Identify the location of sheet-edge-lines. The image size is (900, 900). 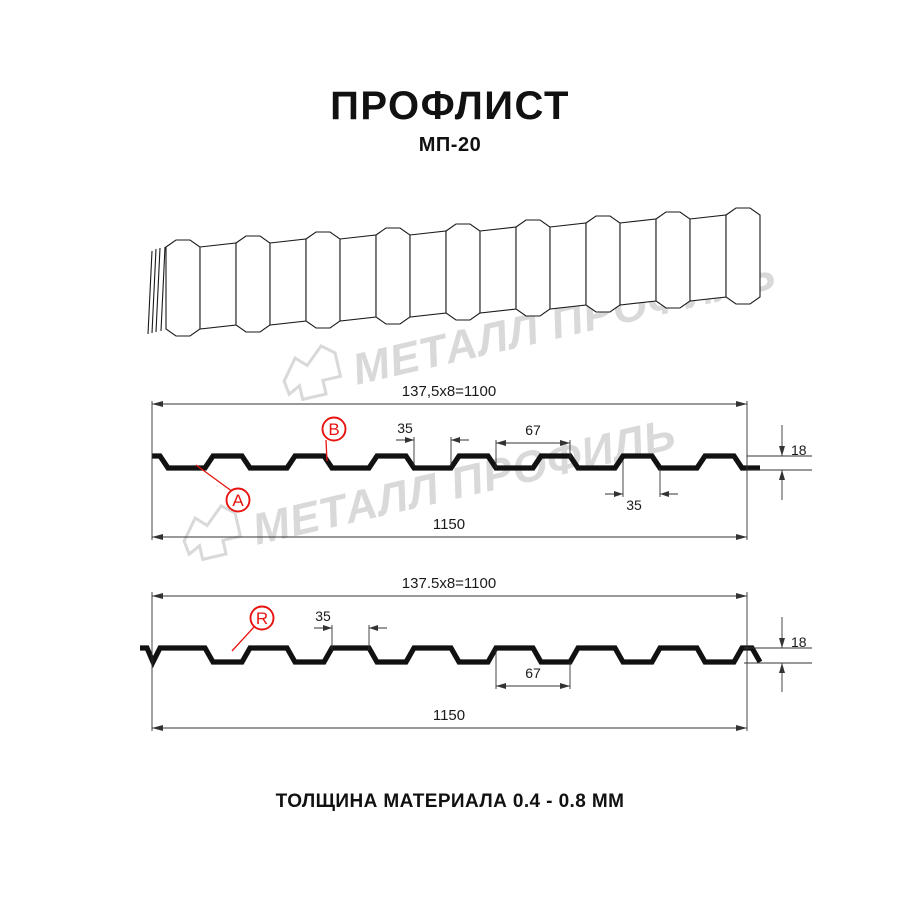
(156, 290).